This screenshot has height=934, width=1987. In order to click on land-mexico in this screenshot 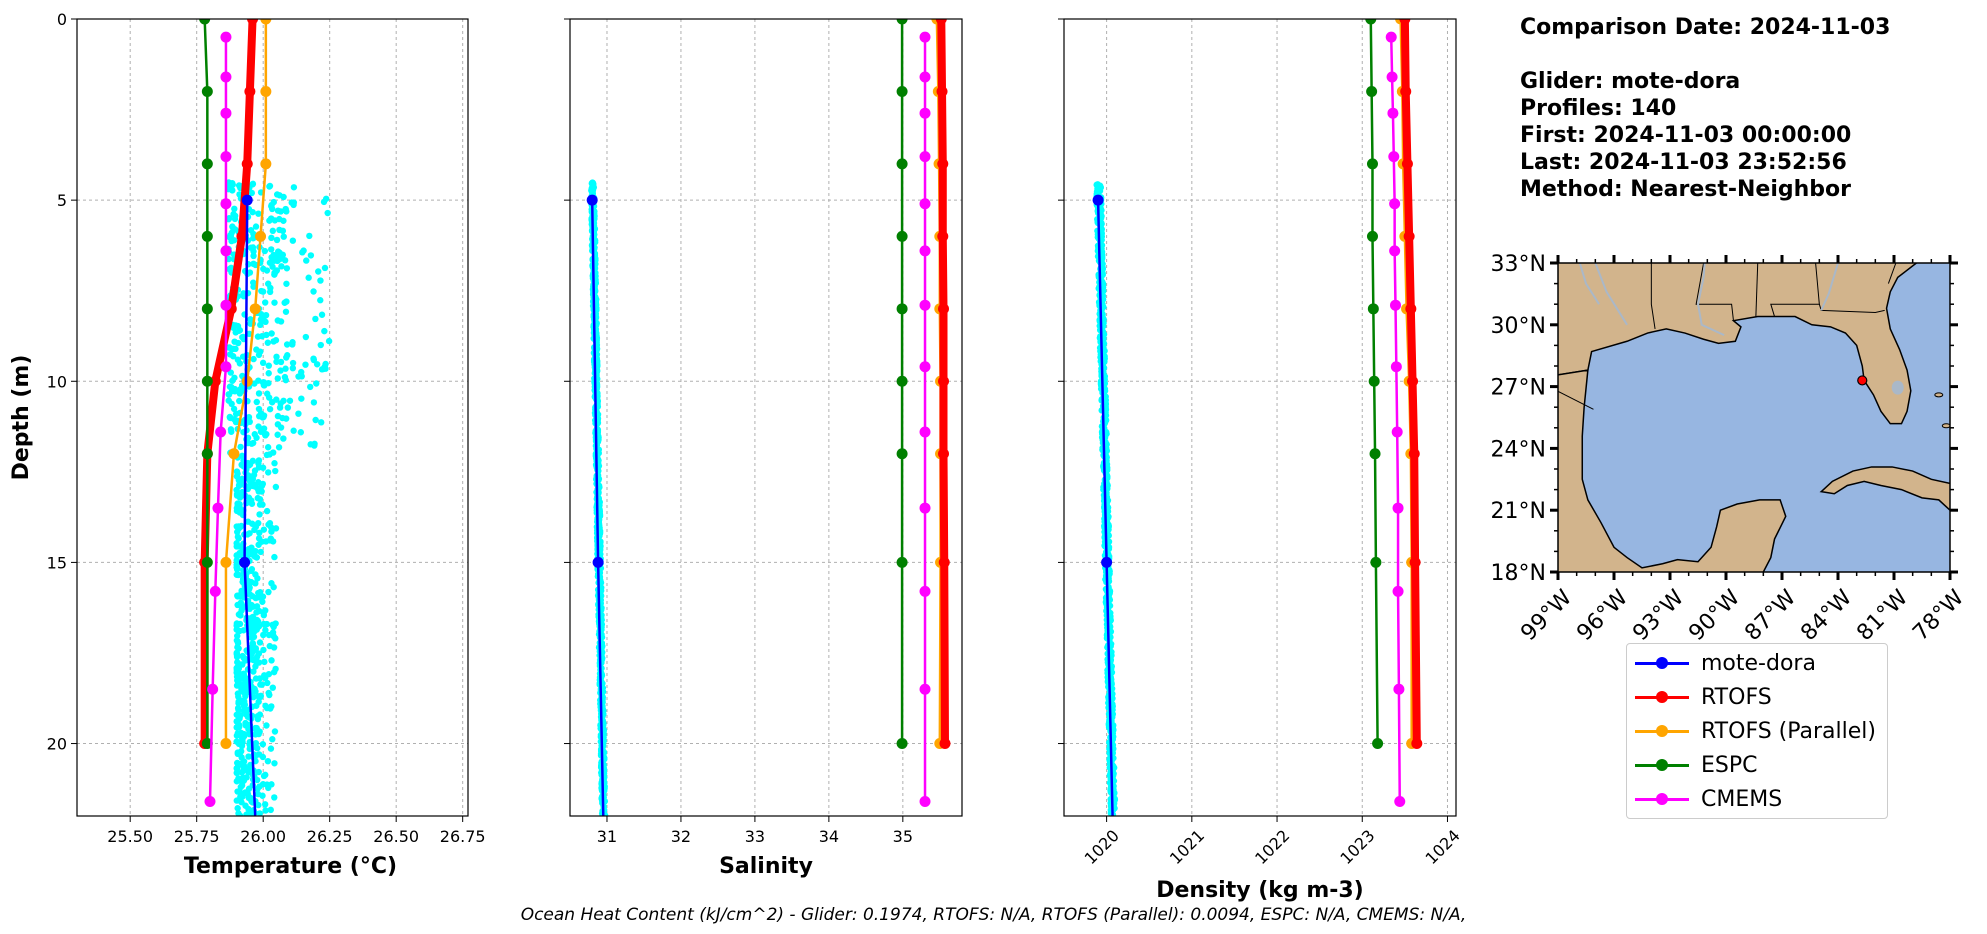, I will do `click(1672, 470)`.